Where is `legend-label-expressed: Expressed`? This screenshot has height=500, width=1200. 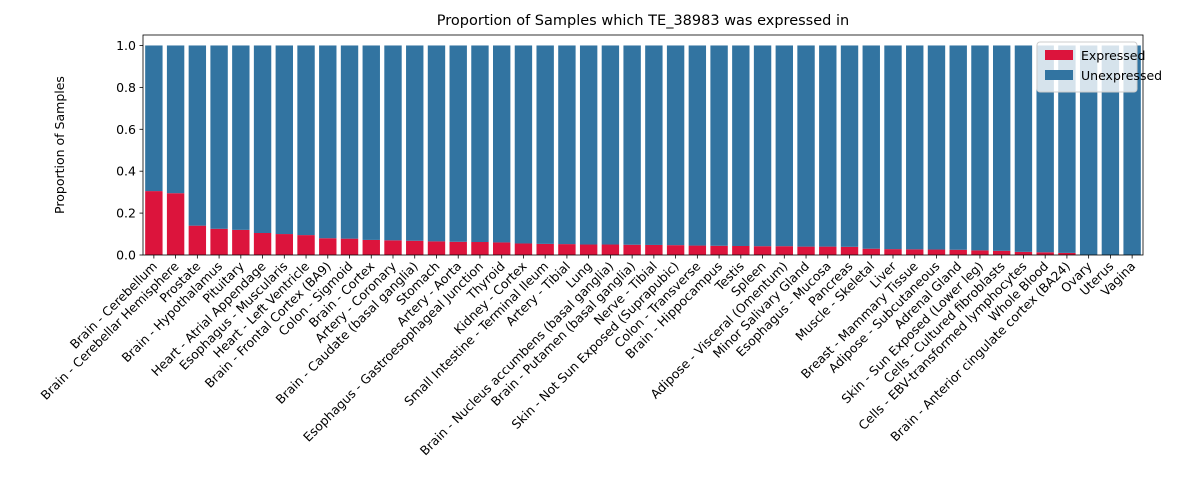 legend-label-expressed: Expressed is located at coordinates (1113, 55).